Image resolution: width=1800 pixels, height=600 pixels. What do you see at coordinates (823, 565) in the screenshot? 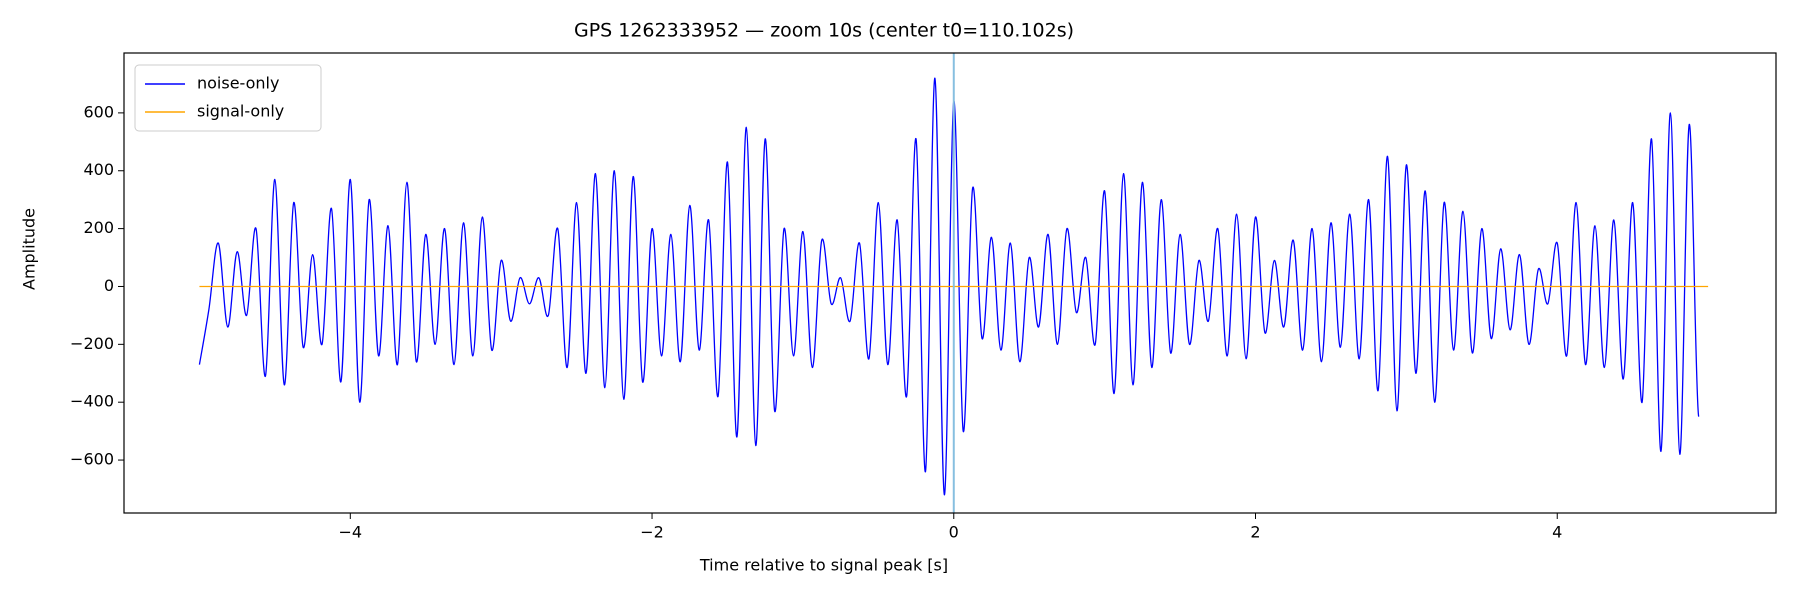
I see `x-axis-label: Time relative to signal peak [s]` at bounding box center [823, 565].